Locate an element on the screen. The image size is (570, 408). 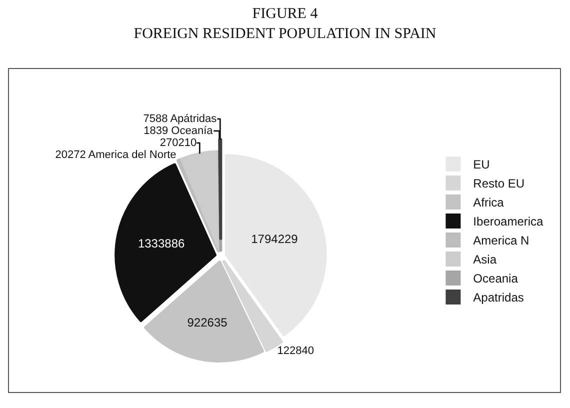
data-label: 122840 is located at coordinates (295, 350).